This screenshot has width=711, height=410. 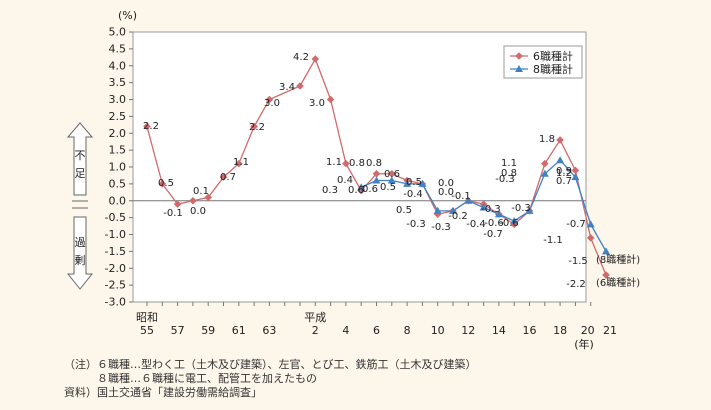 I want to click on data-label: -0.6, so click(x=509, y=223).